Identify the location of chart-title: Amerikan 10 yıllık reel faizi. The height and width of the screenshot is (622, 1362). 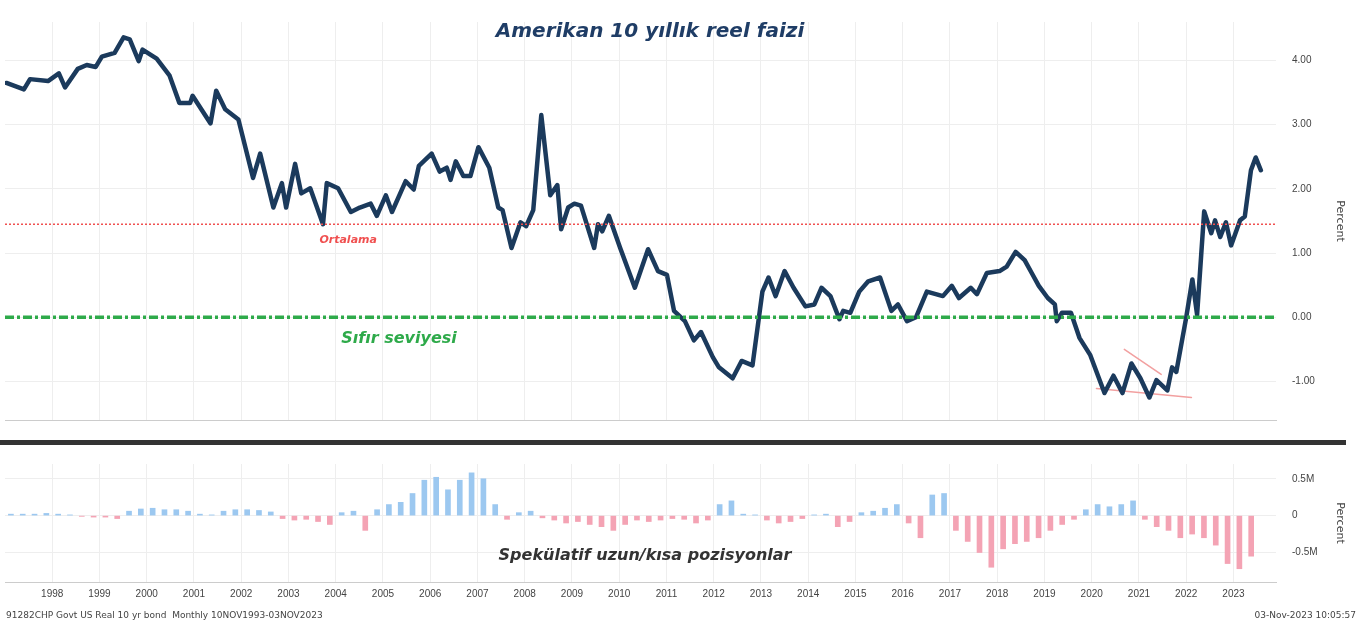
(649, 30).